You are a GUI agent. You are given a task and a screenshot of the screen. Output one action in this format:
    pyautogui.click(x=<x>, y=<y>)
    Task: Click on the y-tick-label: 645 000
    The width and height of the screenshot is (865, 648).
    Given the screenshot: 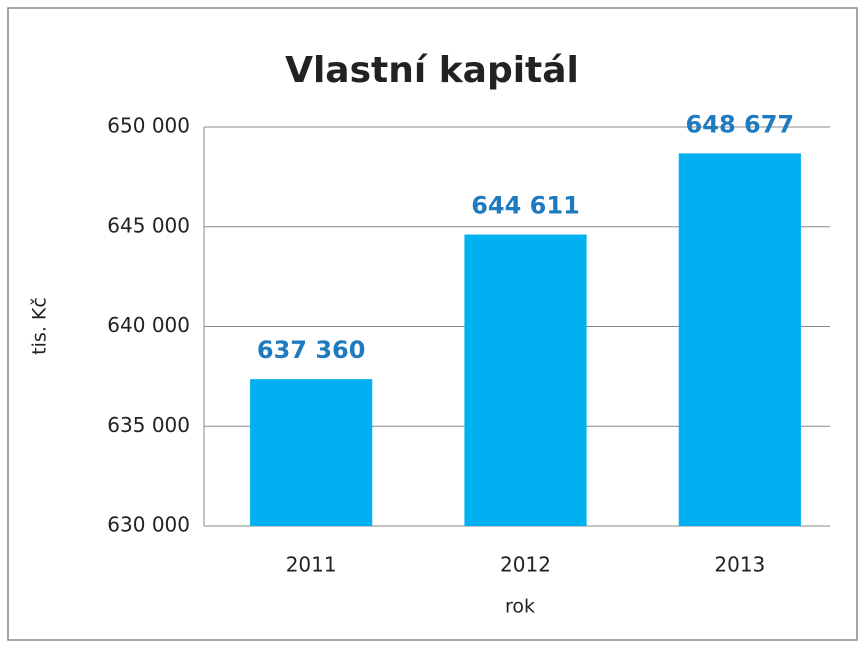 What is the action you would take?
    pyautogui.click(x=148, y=225)
    